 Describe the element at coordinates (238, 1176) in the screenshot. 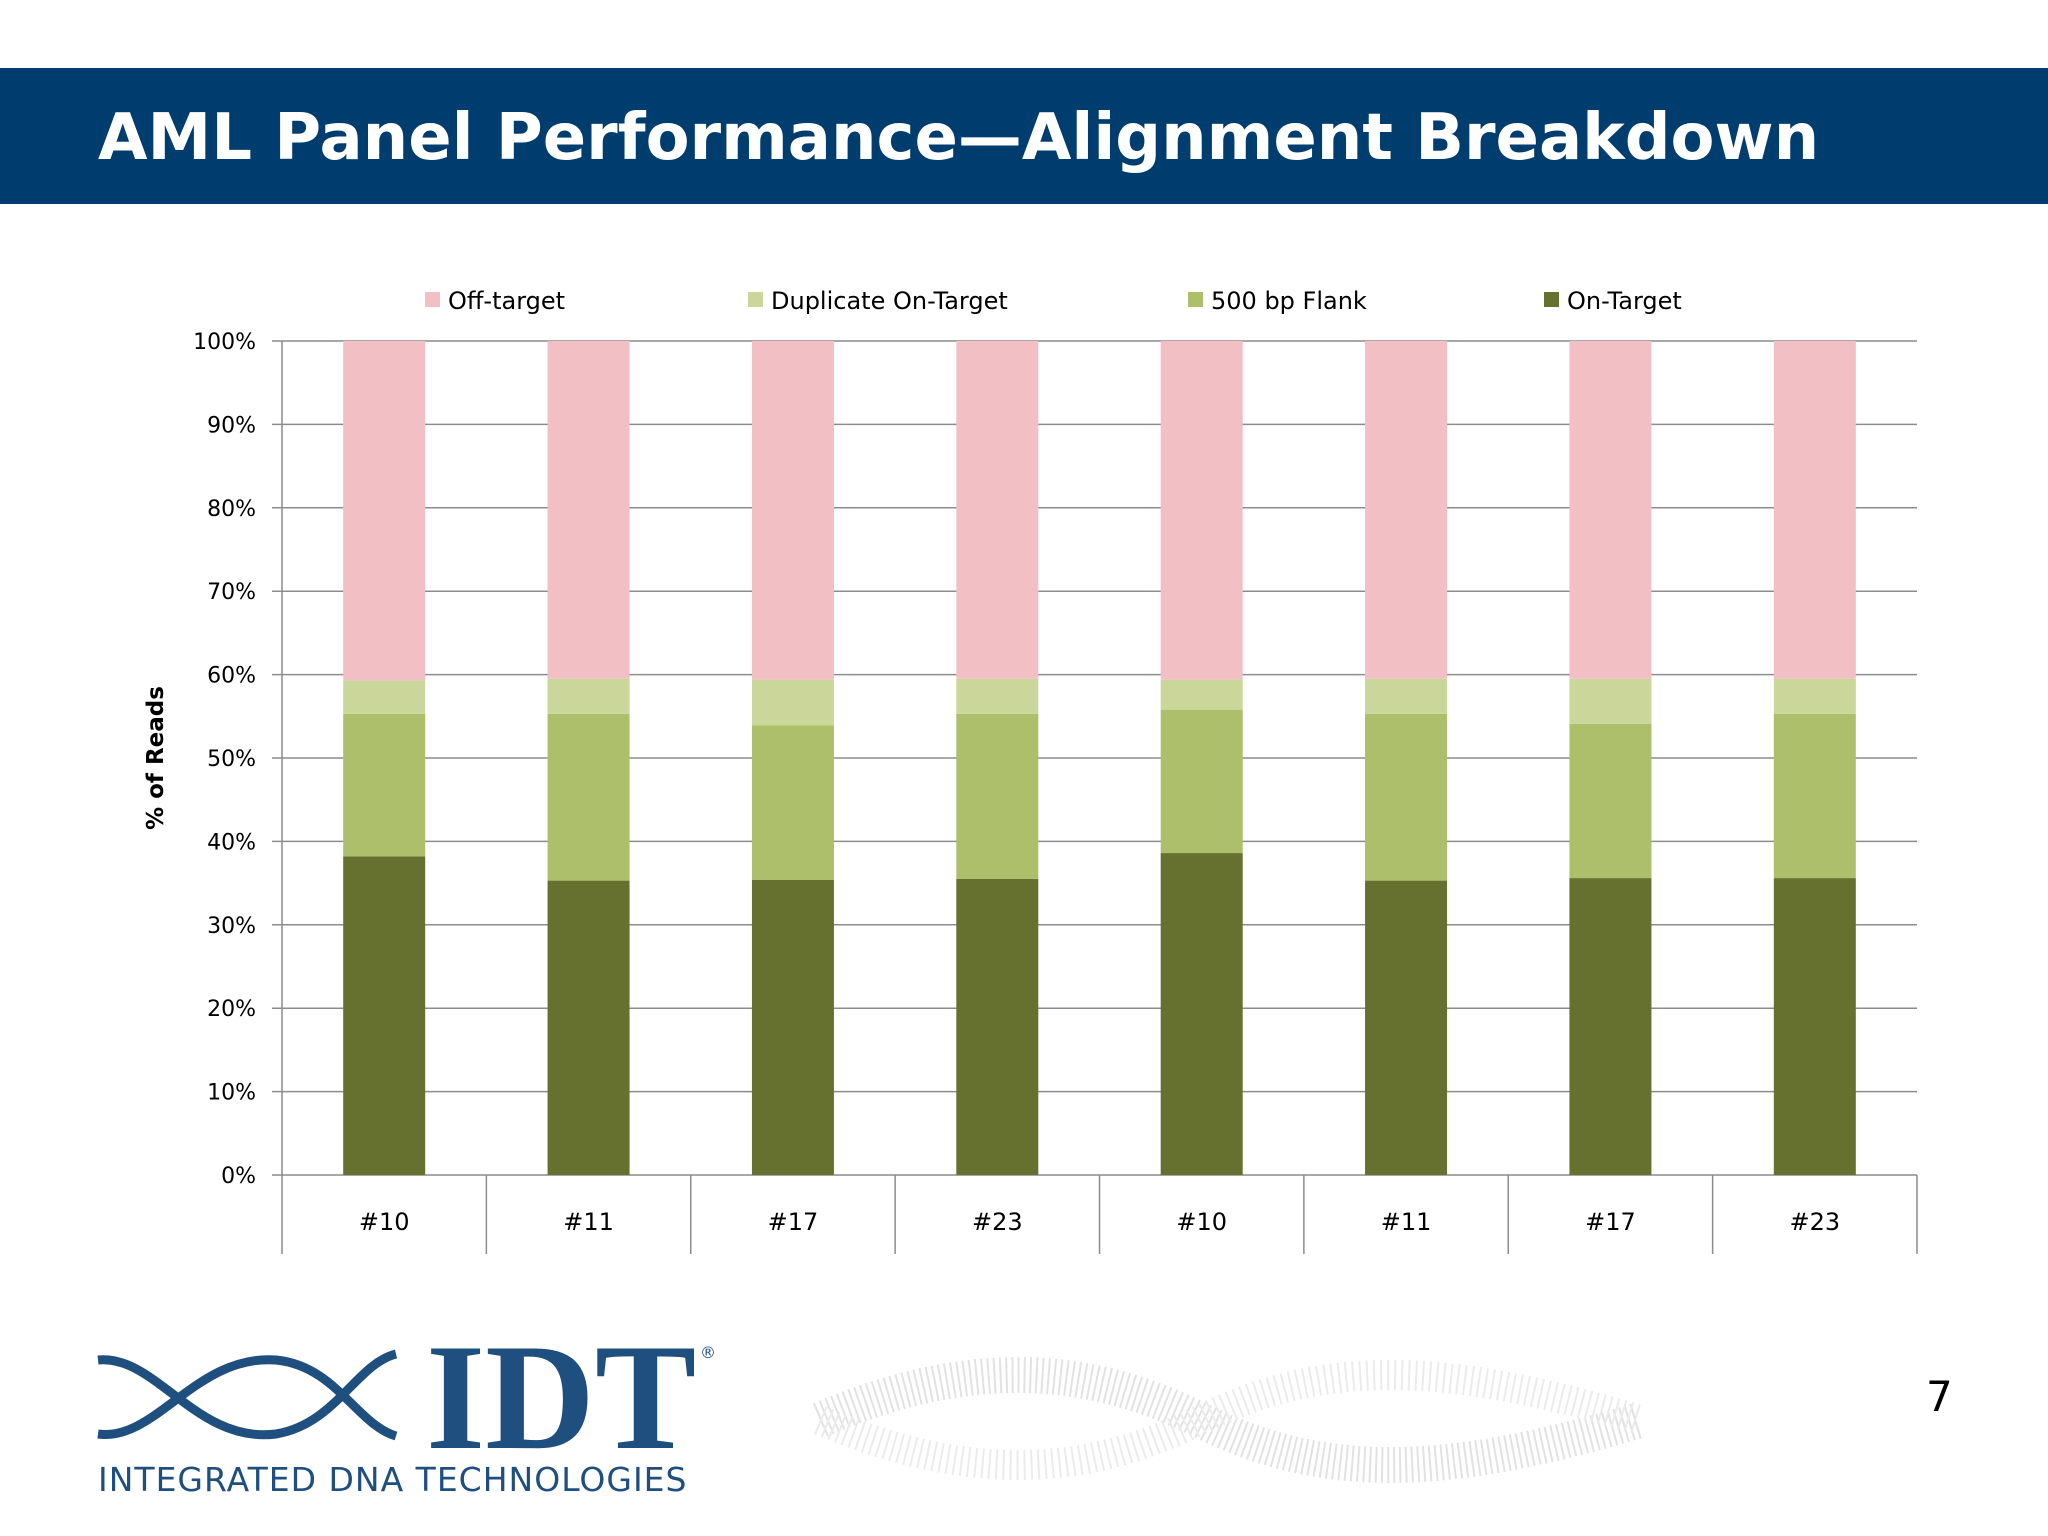

I see `y-tick-label: 0%` at that location.